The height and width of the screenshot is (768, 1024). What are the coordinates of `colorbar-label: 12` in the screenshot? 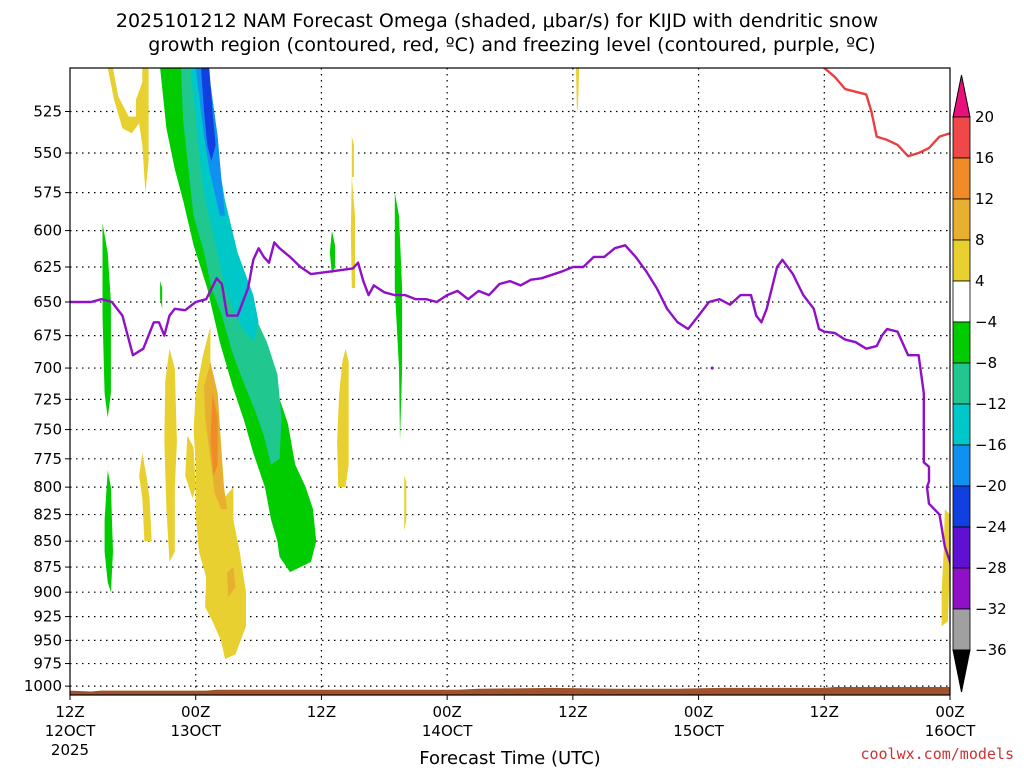 It's located at (984, 199).